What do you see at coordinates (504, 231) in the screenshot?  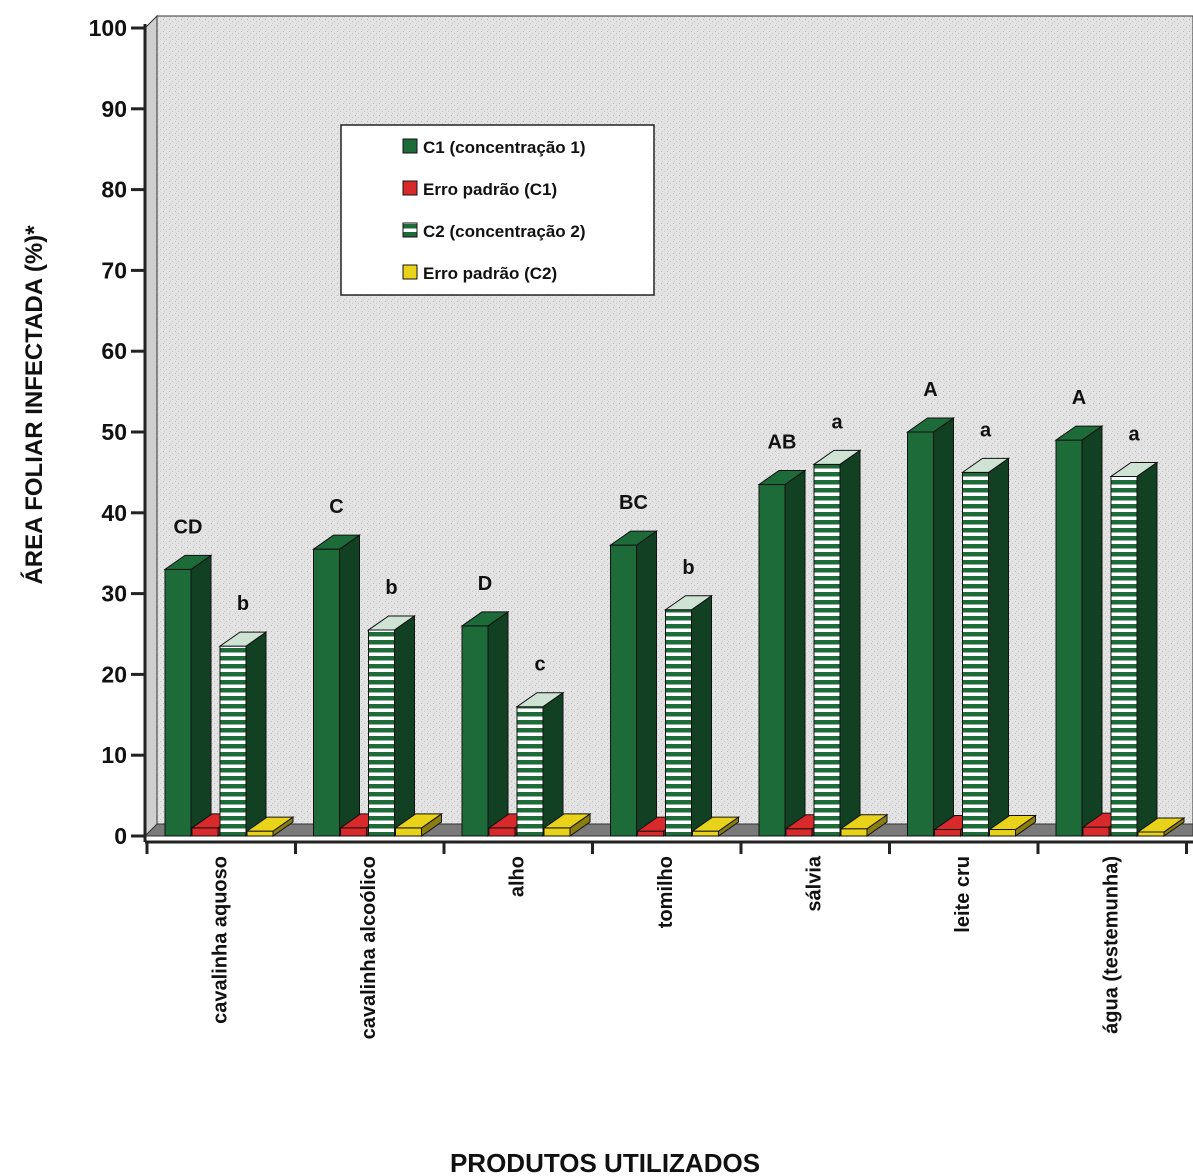 I see `legend-label-c2: C2 (concentração 2)` at bounding box center [504, 231].